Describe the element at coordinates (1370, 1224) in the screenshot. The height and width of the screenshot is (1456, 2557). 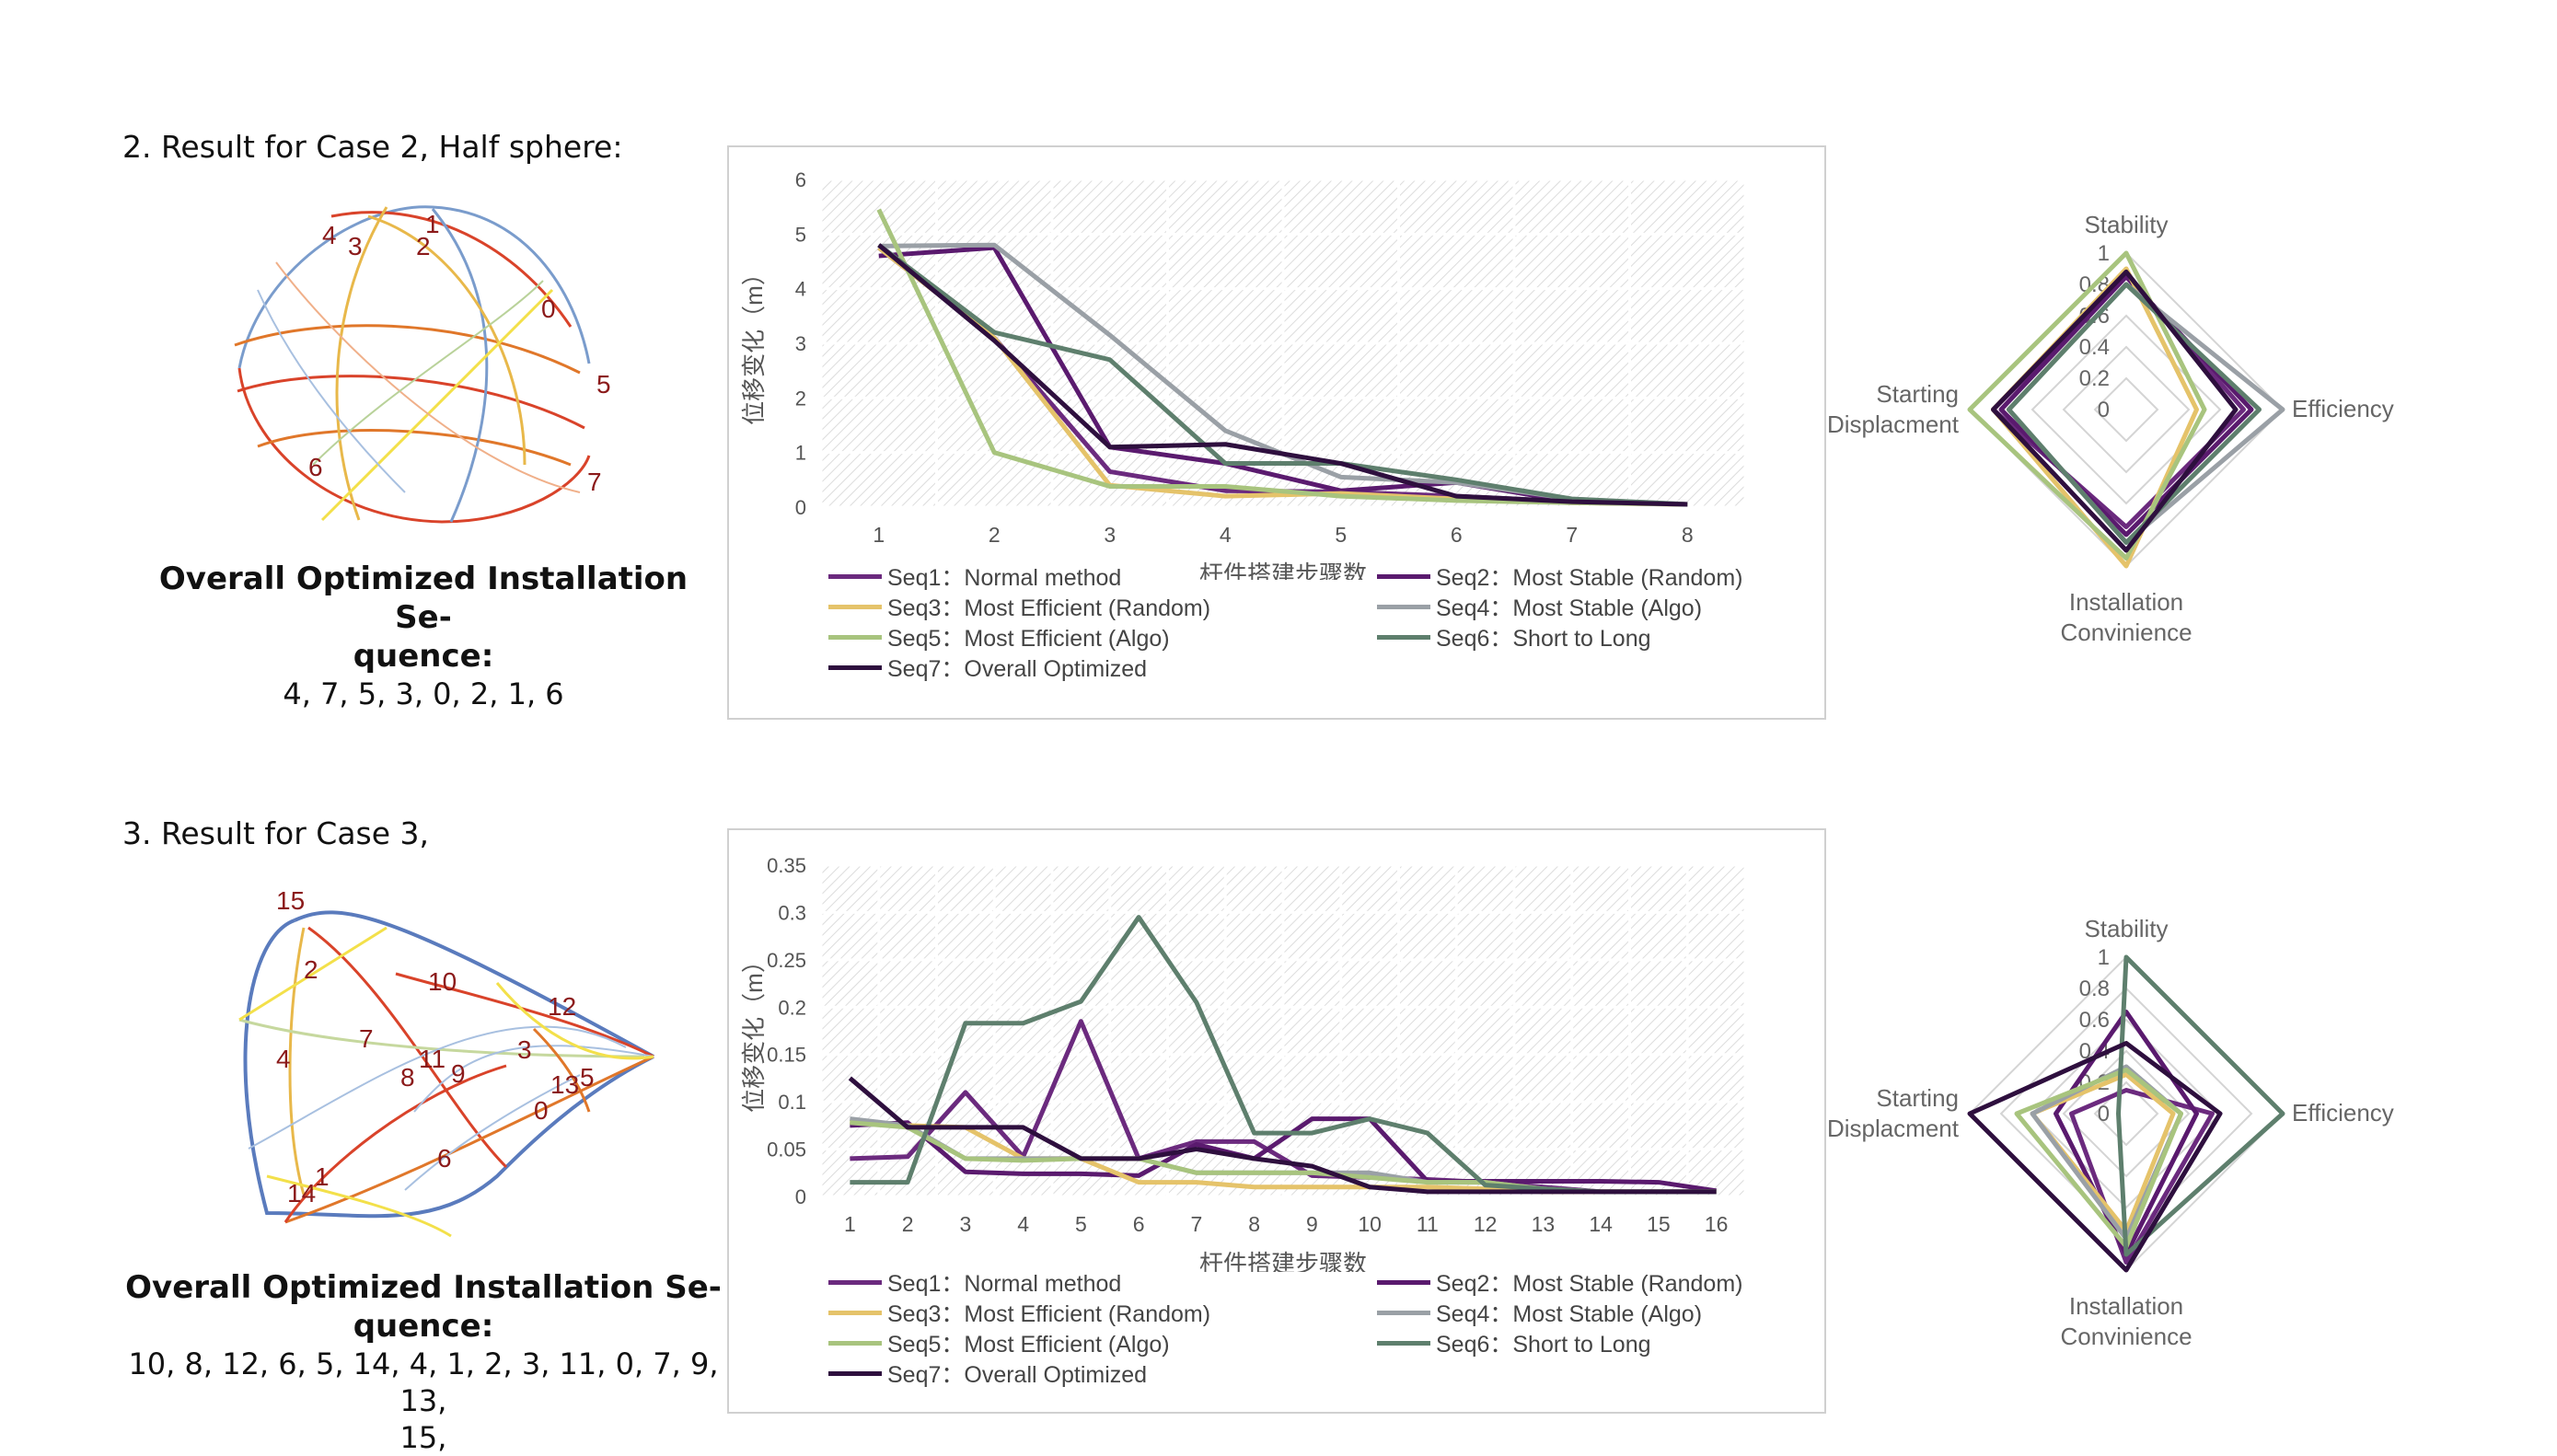
I see `x-tick-label: 10` at that location.